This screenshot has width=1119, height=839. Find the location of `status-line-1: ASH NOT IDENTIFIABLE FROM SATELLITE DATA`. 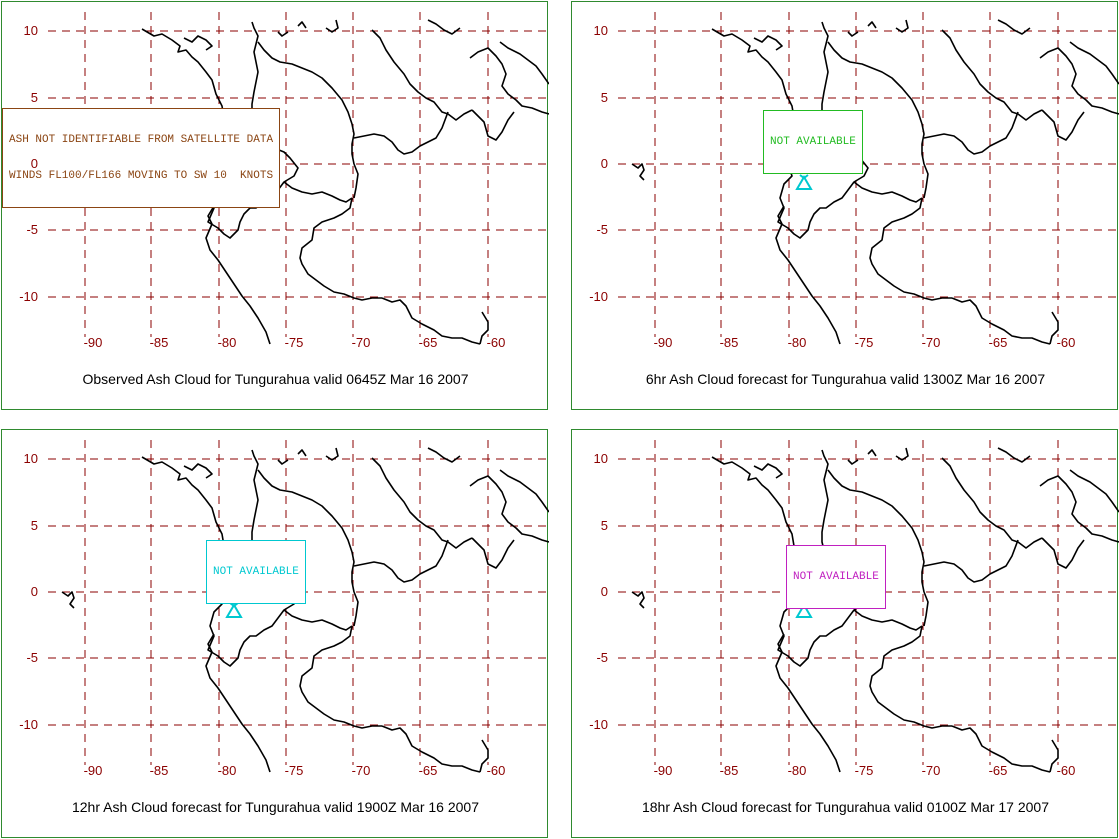

status-line-1: ASH NOT IDENTIFIABLE FROM SATELLITE DATA is located at coordinates (141, 140).